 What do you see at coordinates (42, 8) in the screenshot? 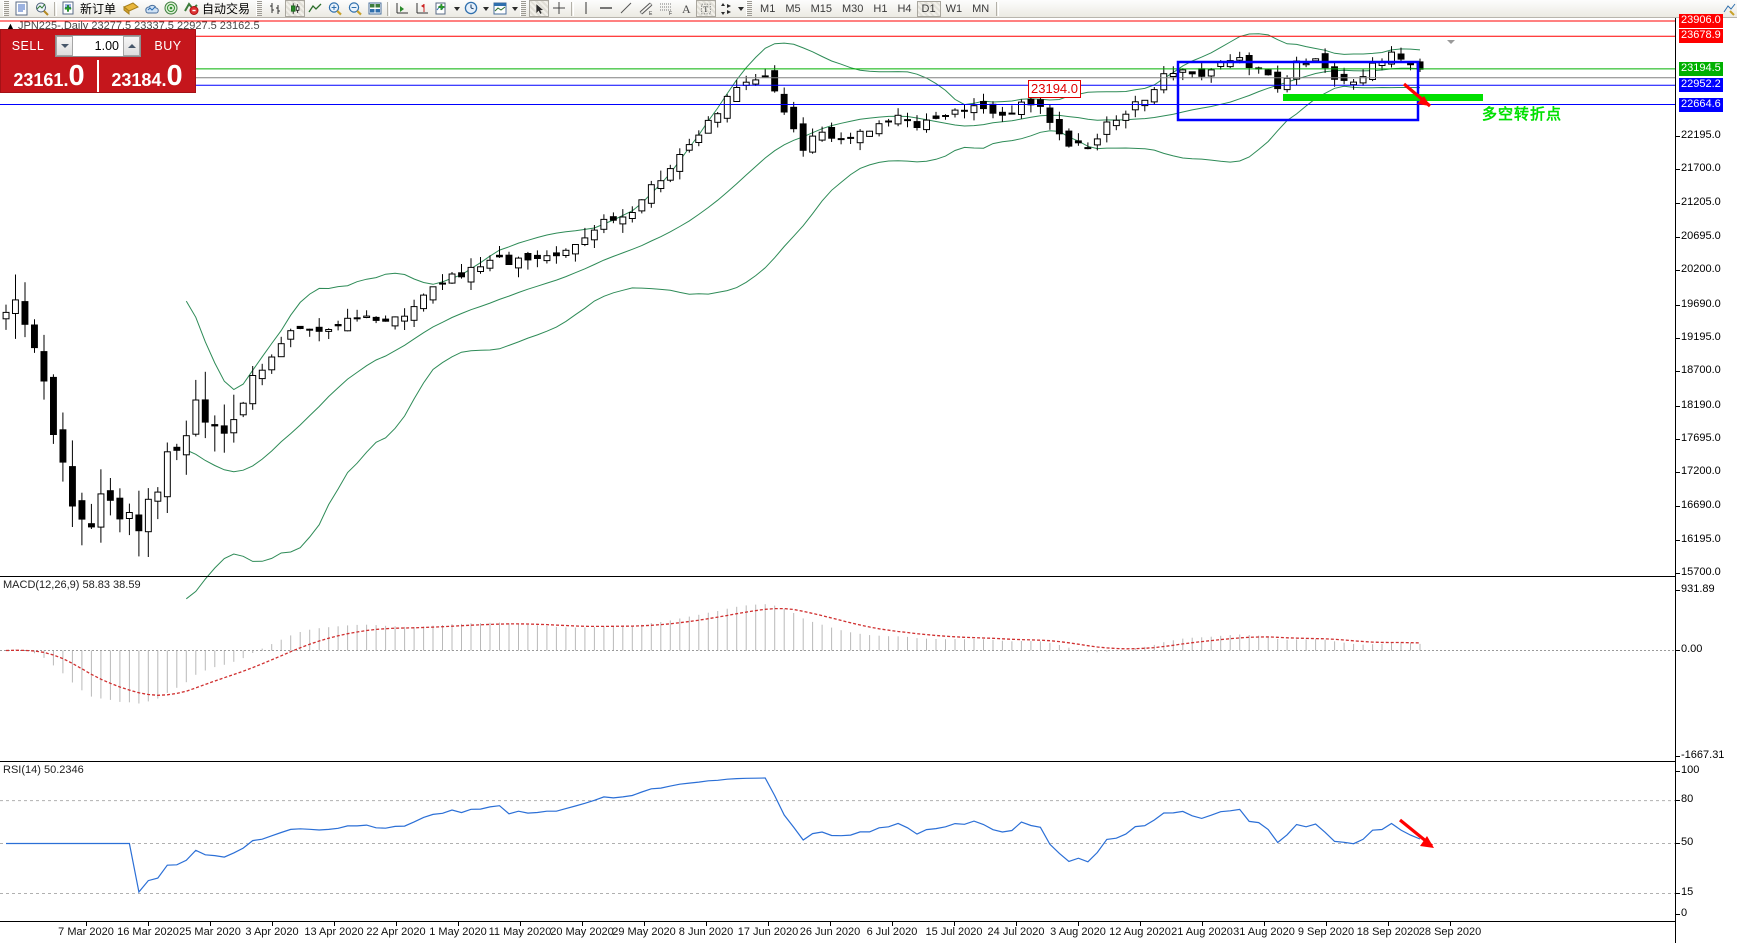
I see `magnifier-chart-icon` at bounding box center [42, 8].